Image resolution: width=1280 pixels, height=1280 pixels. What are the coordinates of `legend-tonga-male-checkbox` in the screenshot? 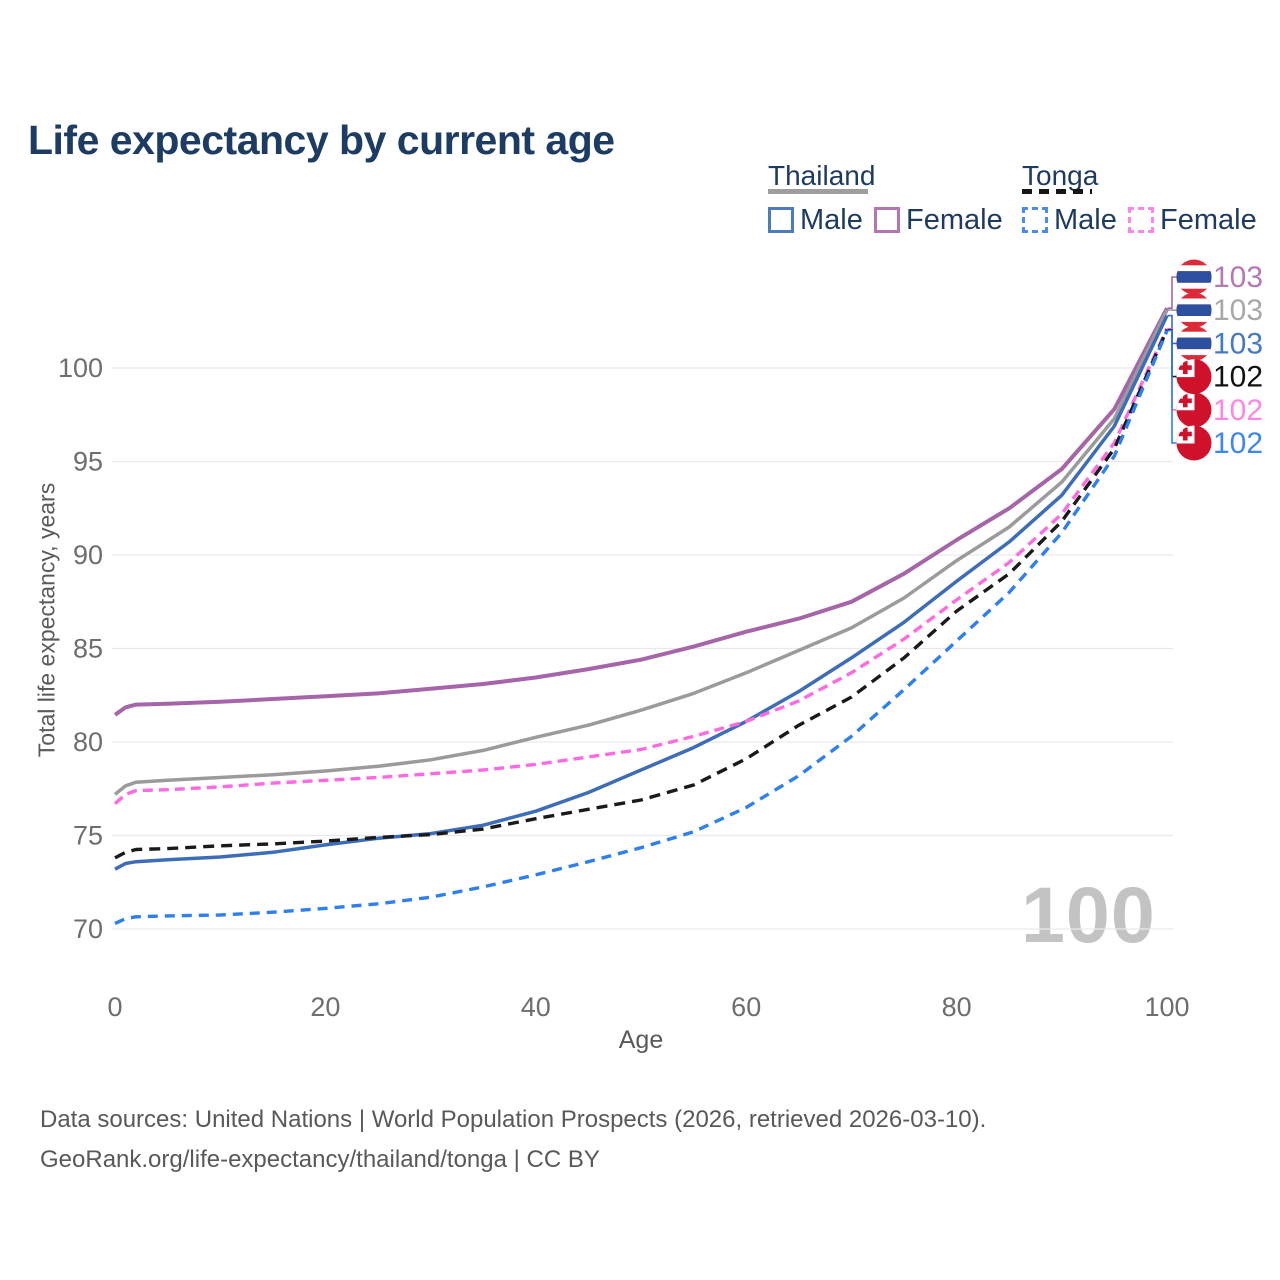 It's located at (1035, 220).